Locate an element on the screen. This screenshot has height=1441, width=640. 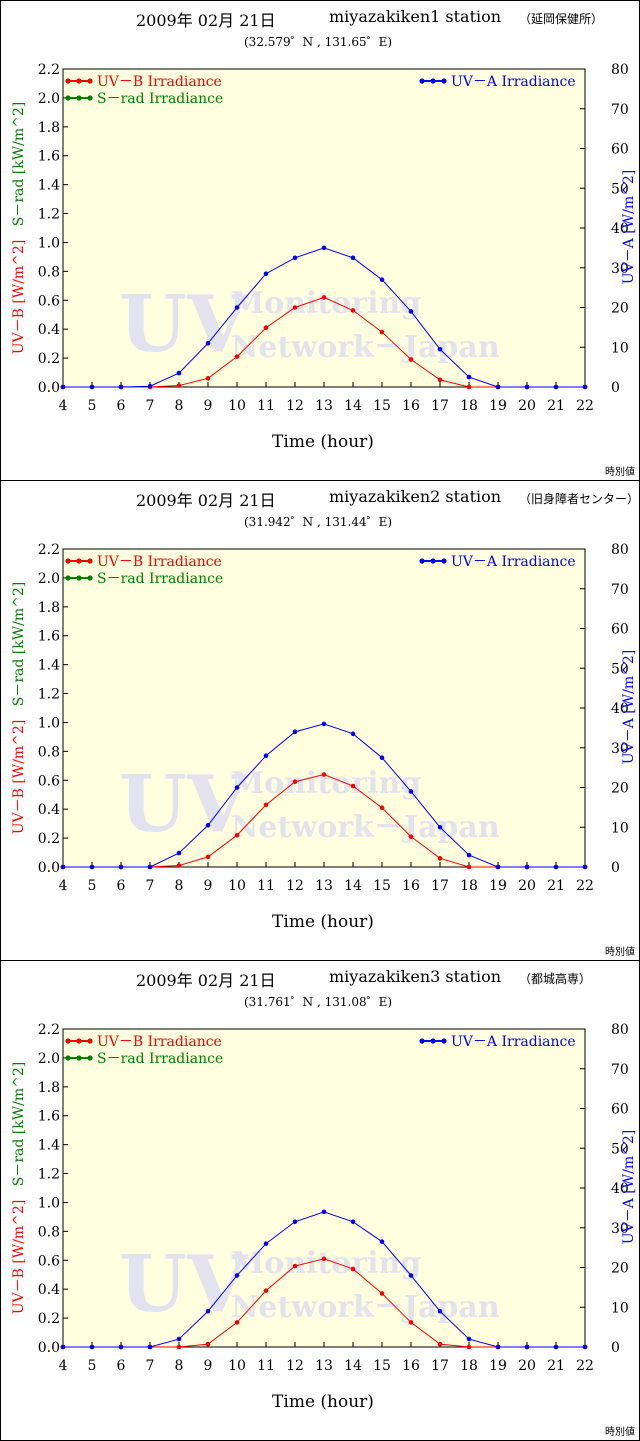
y-right-tick-label: 0 is located at coordinates (615, 868).